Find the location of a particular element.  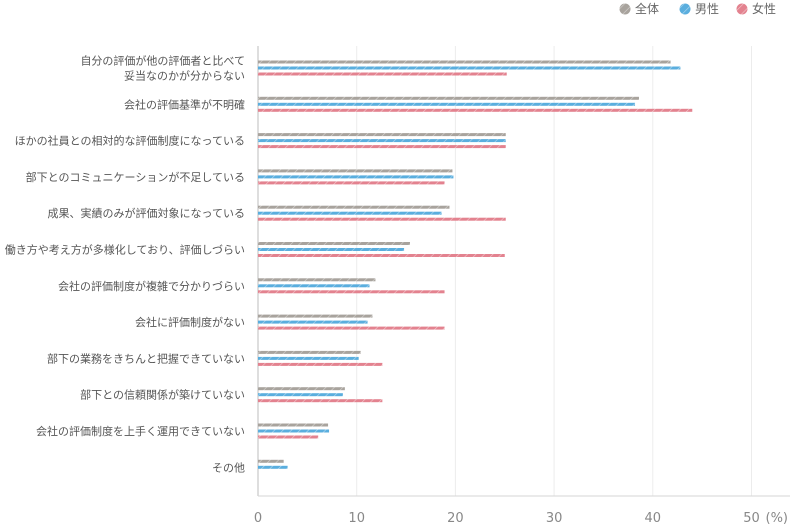

tick-label: 0 is located at coordinates (258, 518).